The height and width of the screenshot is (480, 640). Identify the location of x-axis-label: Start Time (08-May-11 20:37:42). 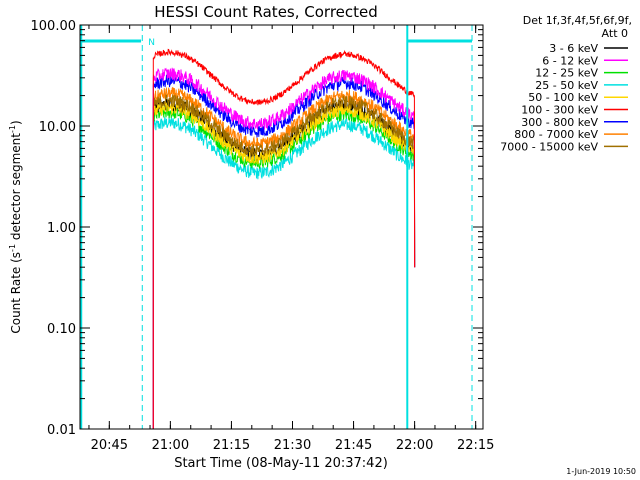
(281, 463).